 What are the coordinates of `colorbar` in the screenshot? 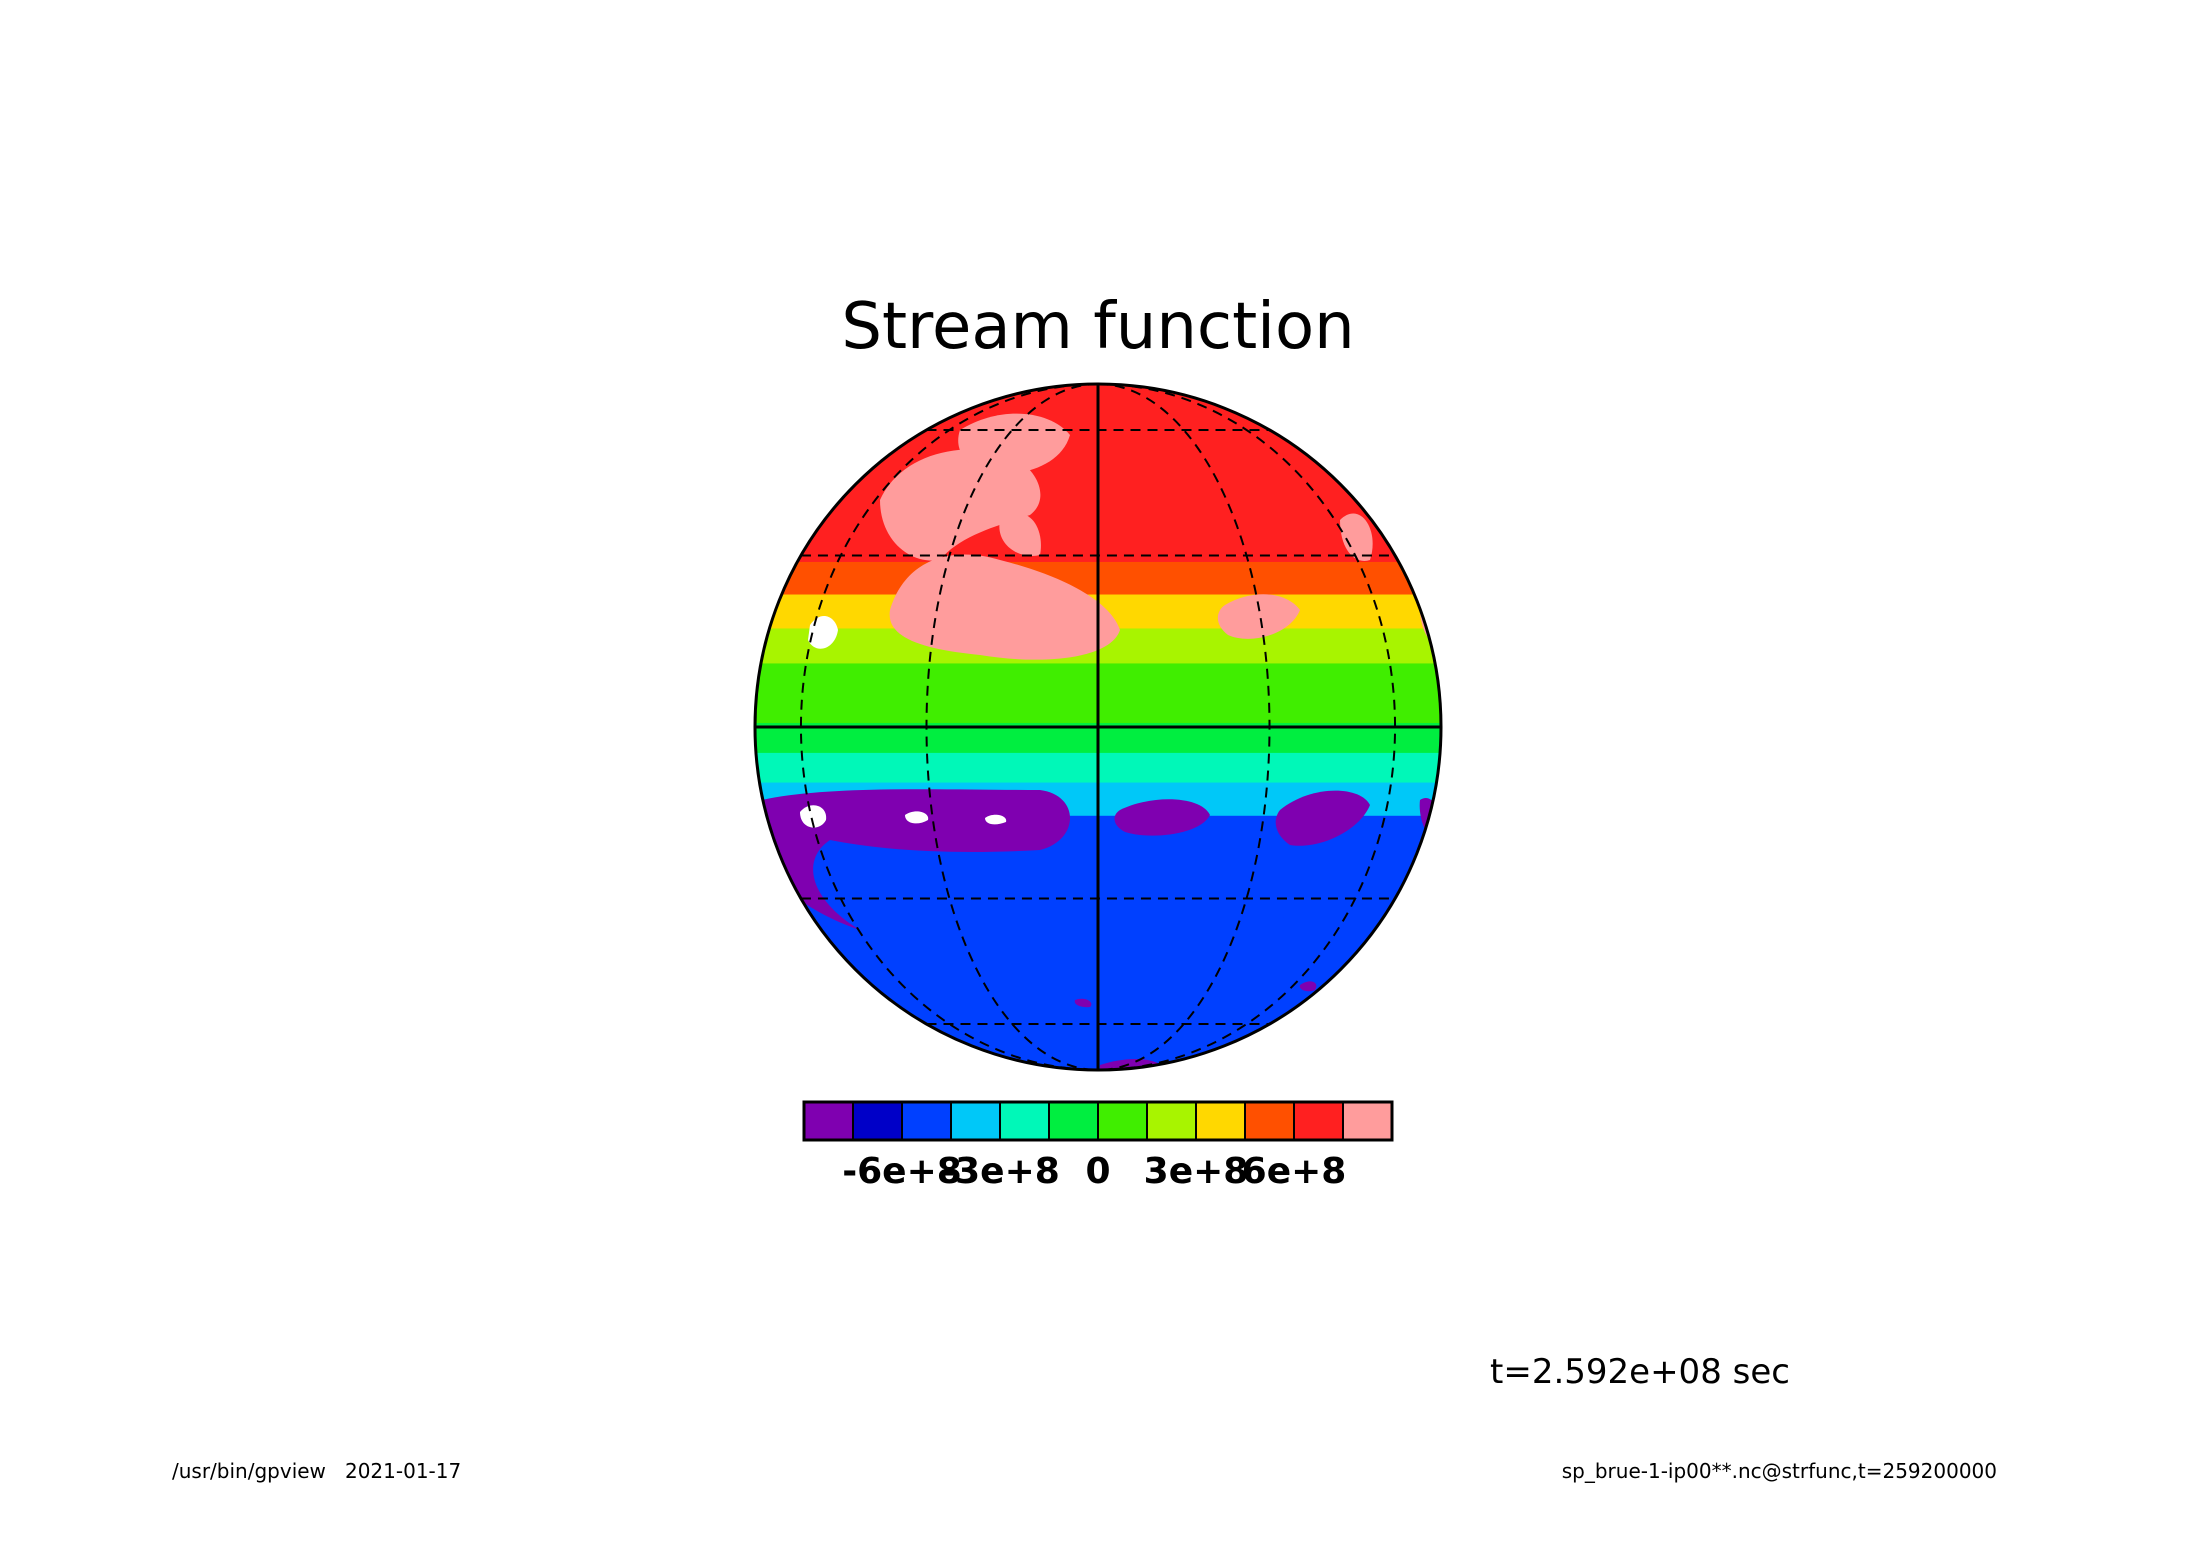 It's located at (1098, 1121).